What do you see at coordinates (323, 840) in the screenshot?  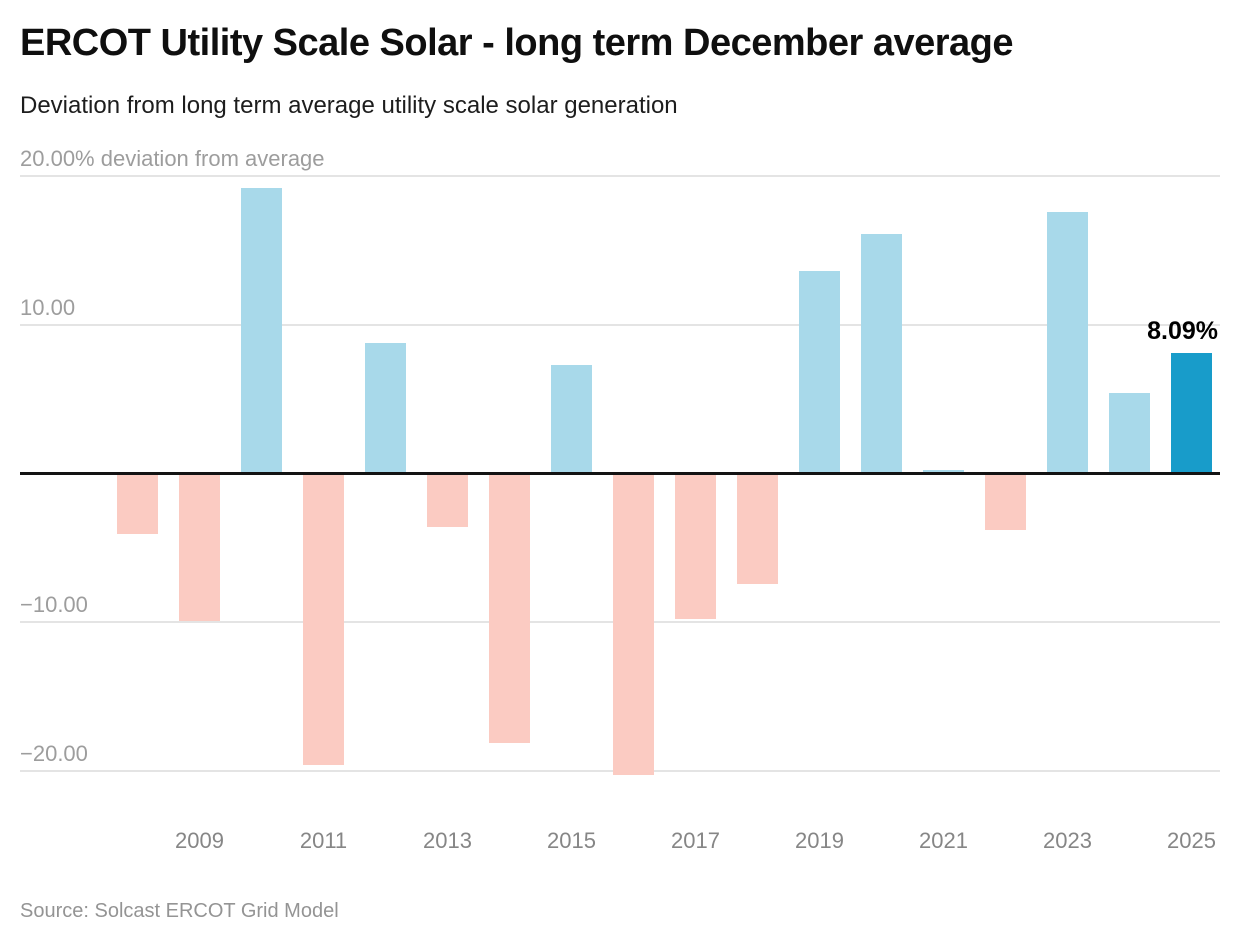 I see `x-axis-label-2011: 2011` at bounding box center [323, 840].